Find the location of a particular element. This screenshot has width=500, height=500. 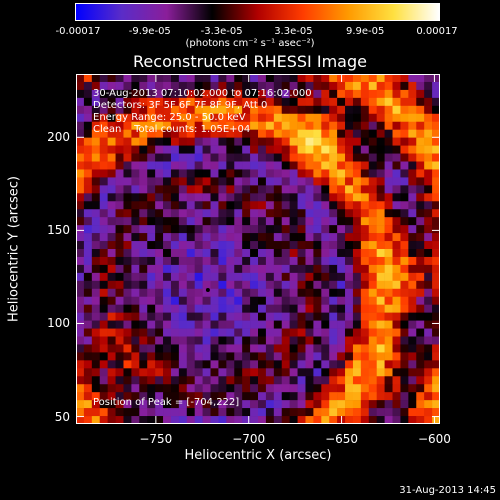

footer-date: 31-Aug-2013 14:45 is located at coordinates (447, 490).